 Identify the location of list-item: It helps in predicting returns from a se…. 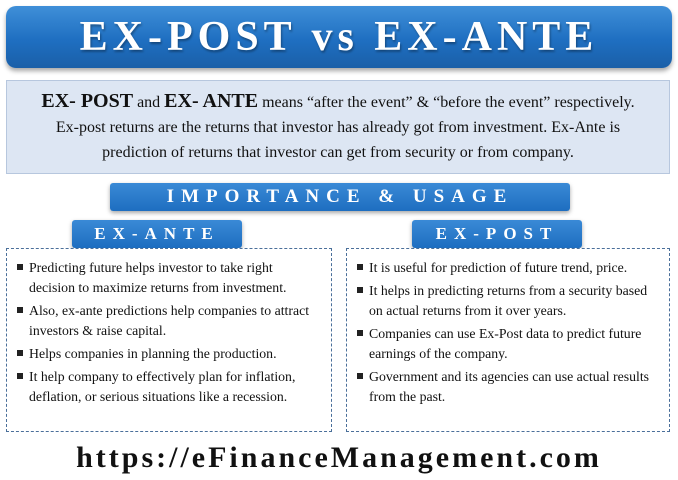
(508, 301).